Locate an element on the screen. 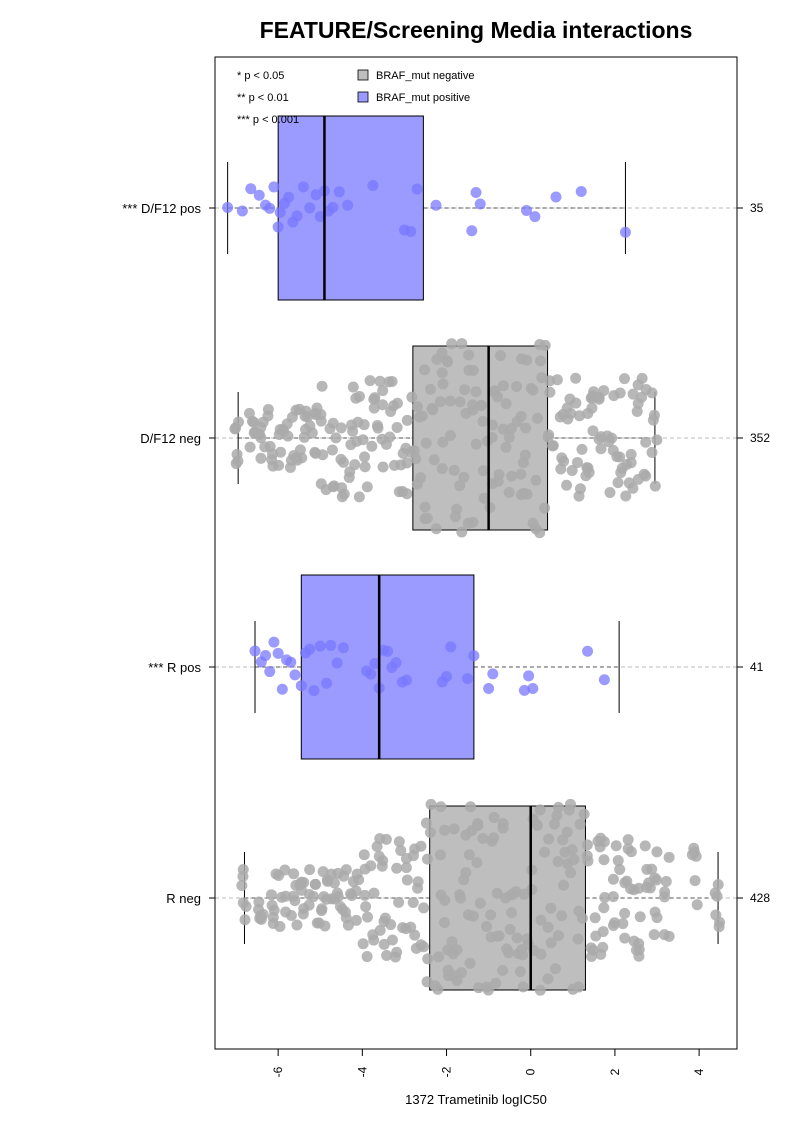 Image resolution: width=793 pixels, height=1122 pixels. x-tick-label: -6 is located at coordinates (278, 1071).